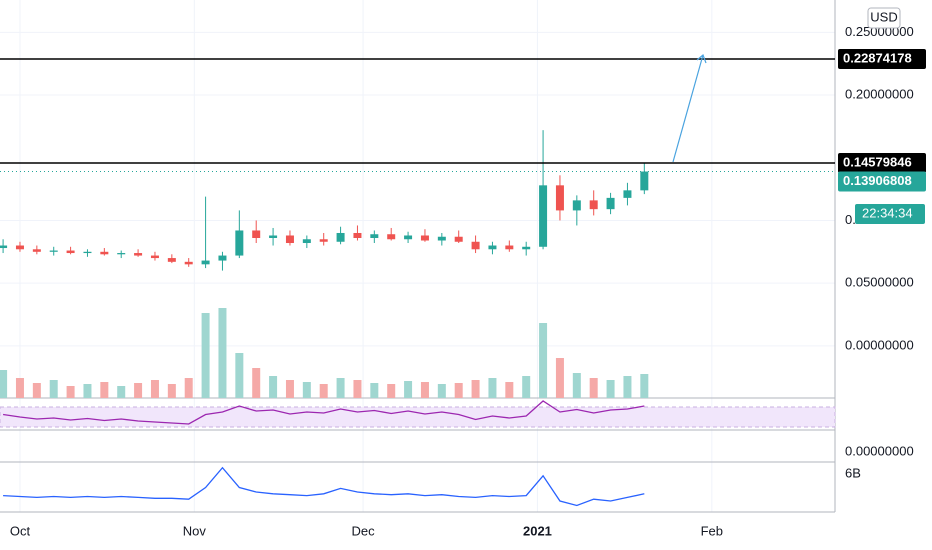 This screenshot has width=932, height=550. What do you see at coordinates (195, 530) in the screenshot?
I see `x-tick-label: Nov` at bounding box center [195, 530].